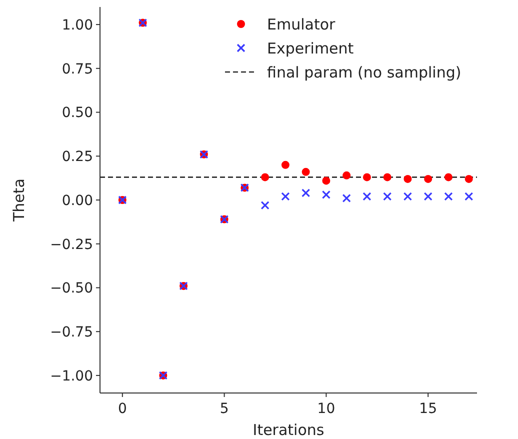 This screenshot has width=518, height=439. I want to click on x-tick-label: 0, so click(122, 409).